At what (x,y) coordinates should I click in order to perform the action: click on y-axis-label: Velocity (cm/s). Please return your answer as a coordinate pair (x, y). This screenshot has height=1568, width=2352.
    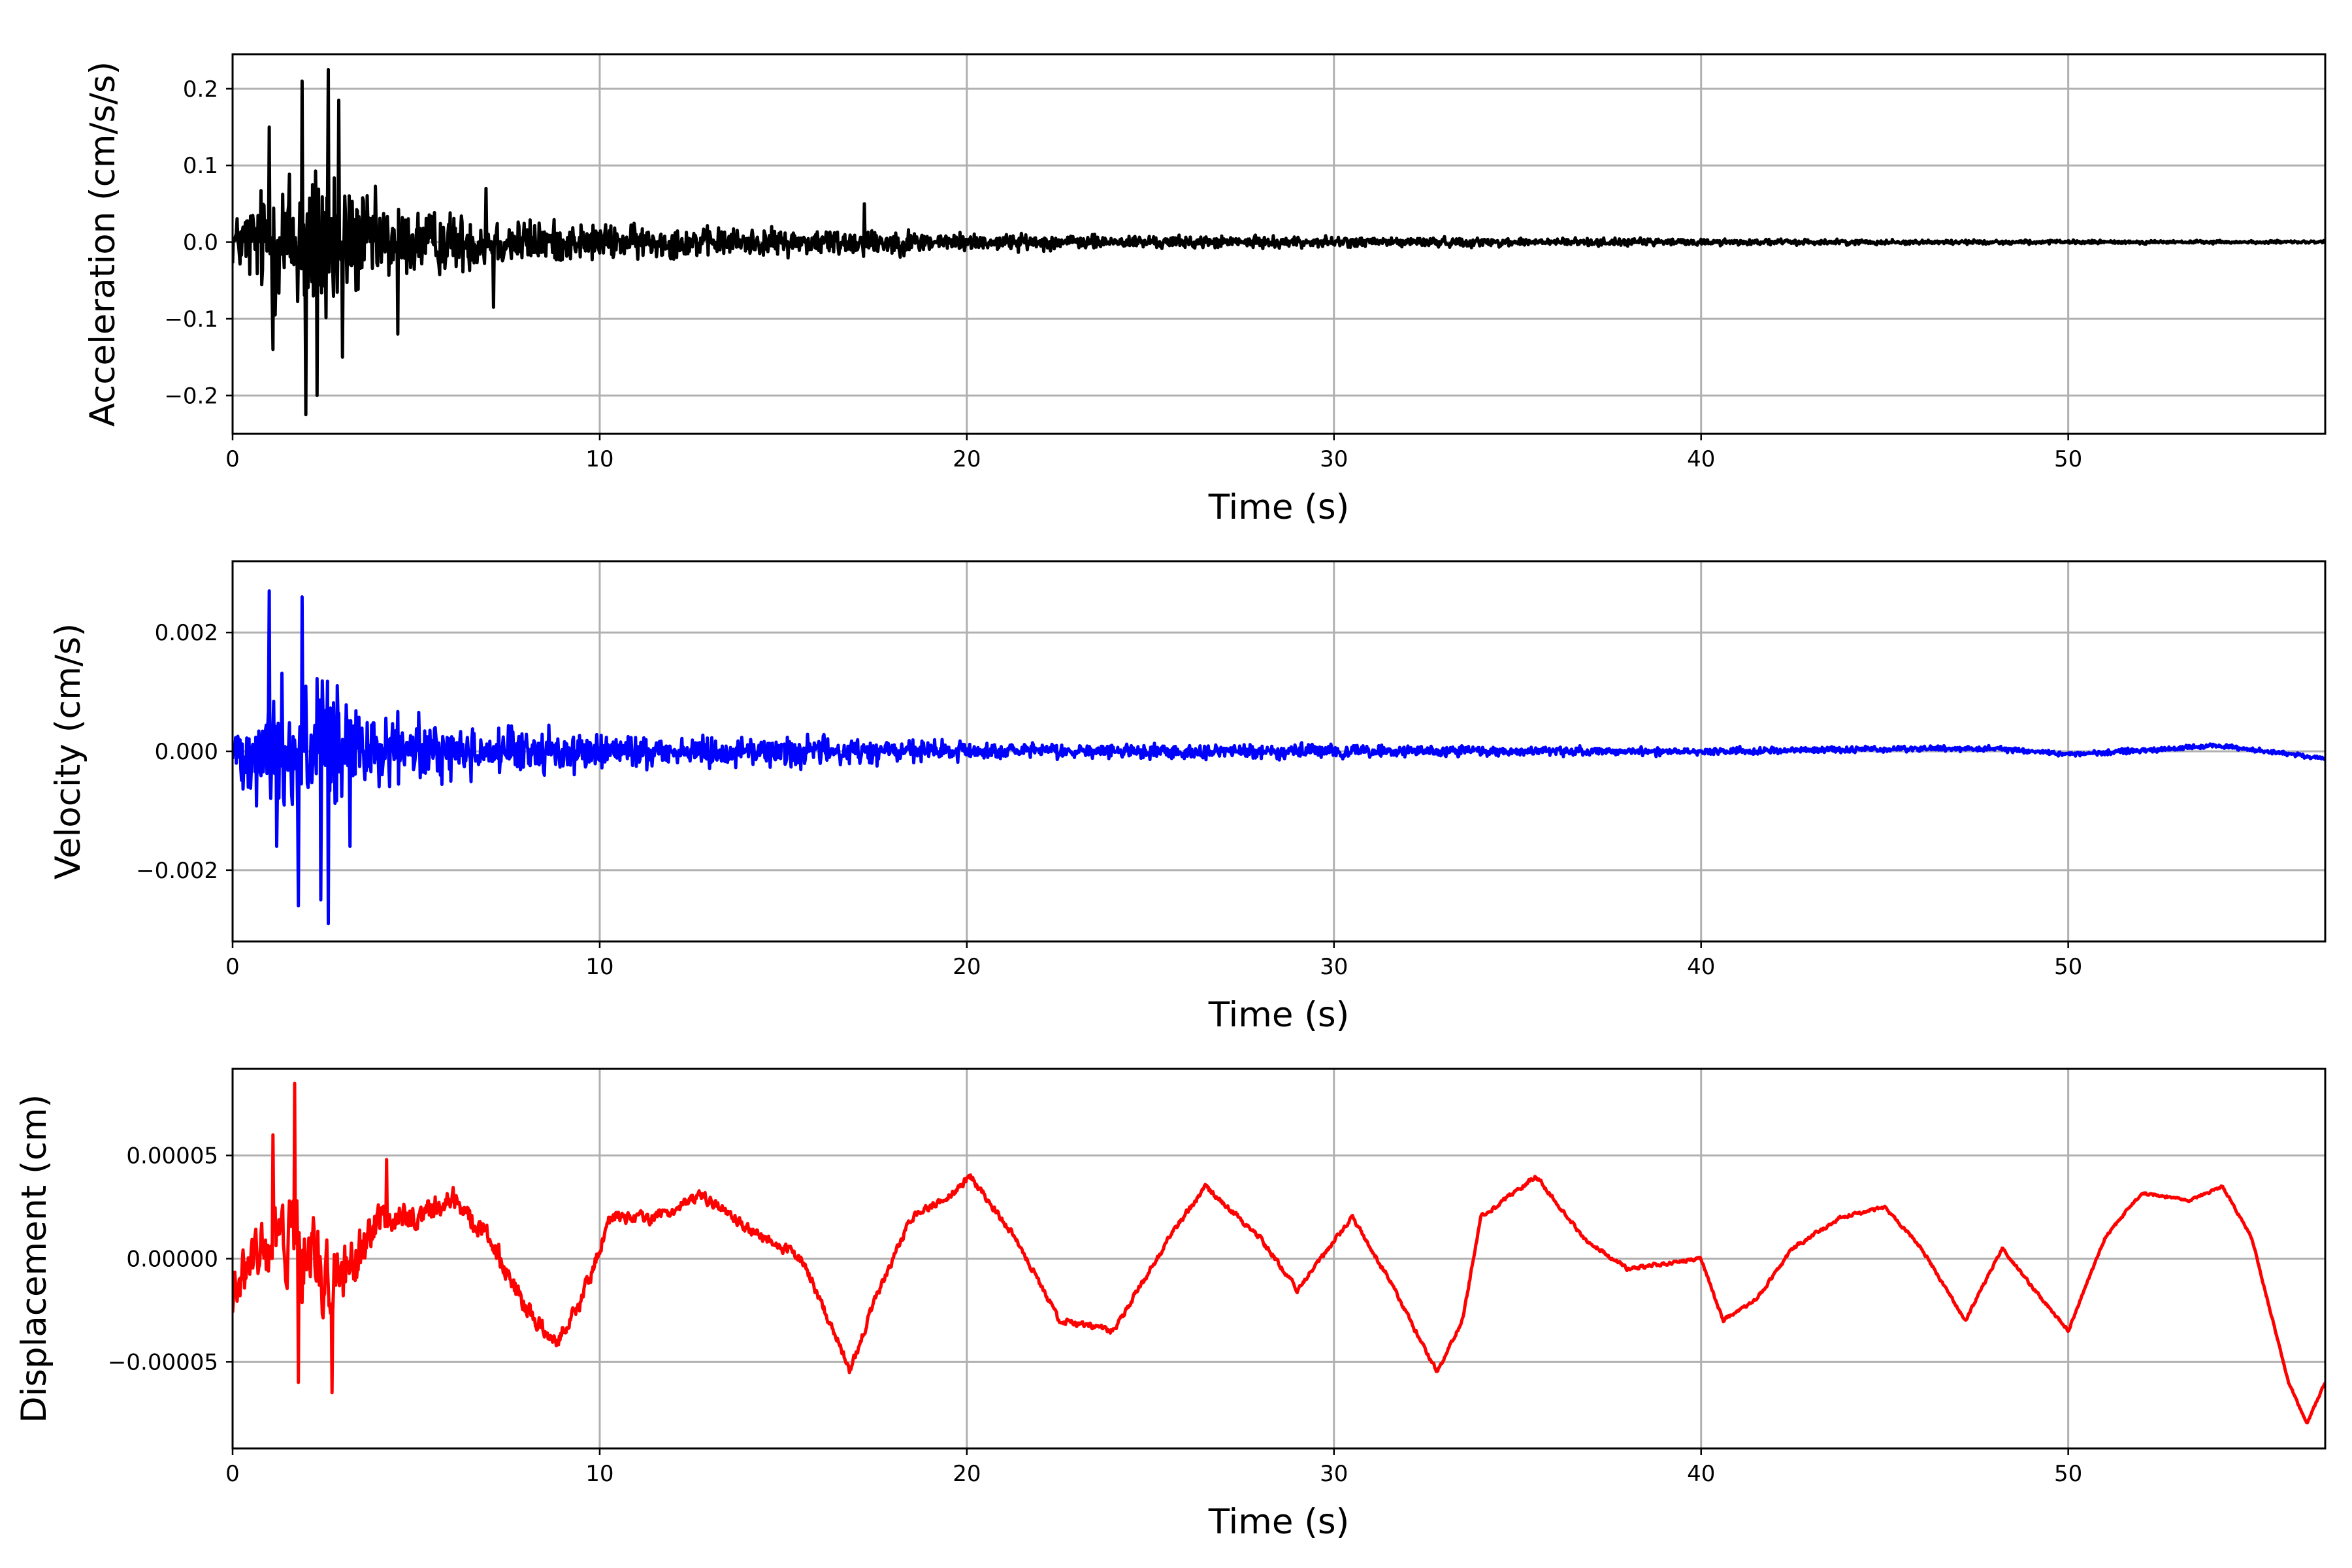
    Looking at the image, I should click on (68, 751).